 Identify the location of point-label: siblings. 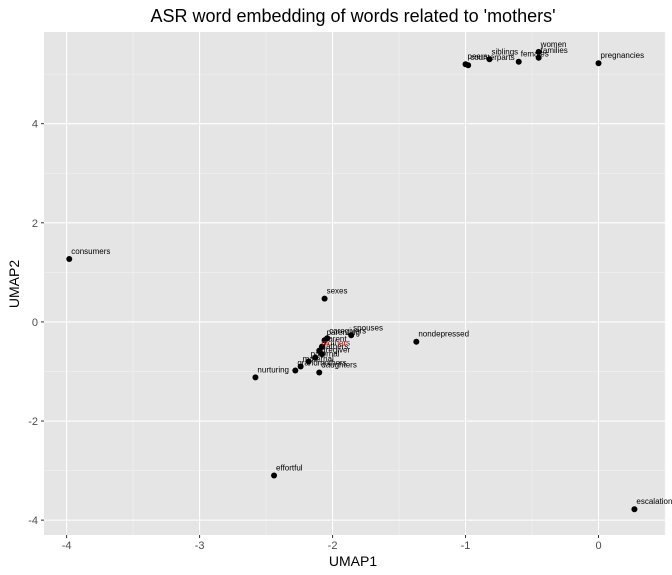
(504, 51).